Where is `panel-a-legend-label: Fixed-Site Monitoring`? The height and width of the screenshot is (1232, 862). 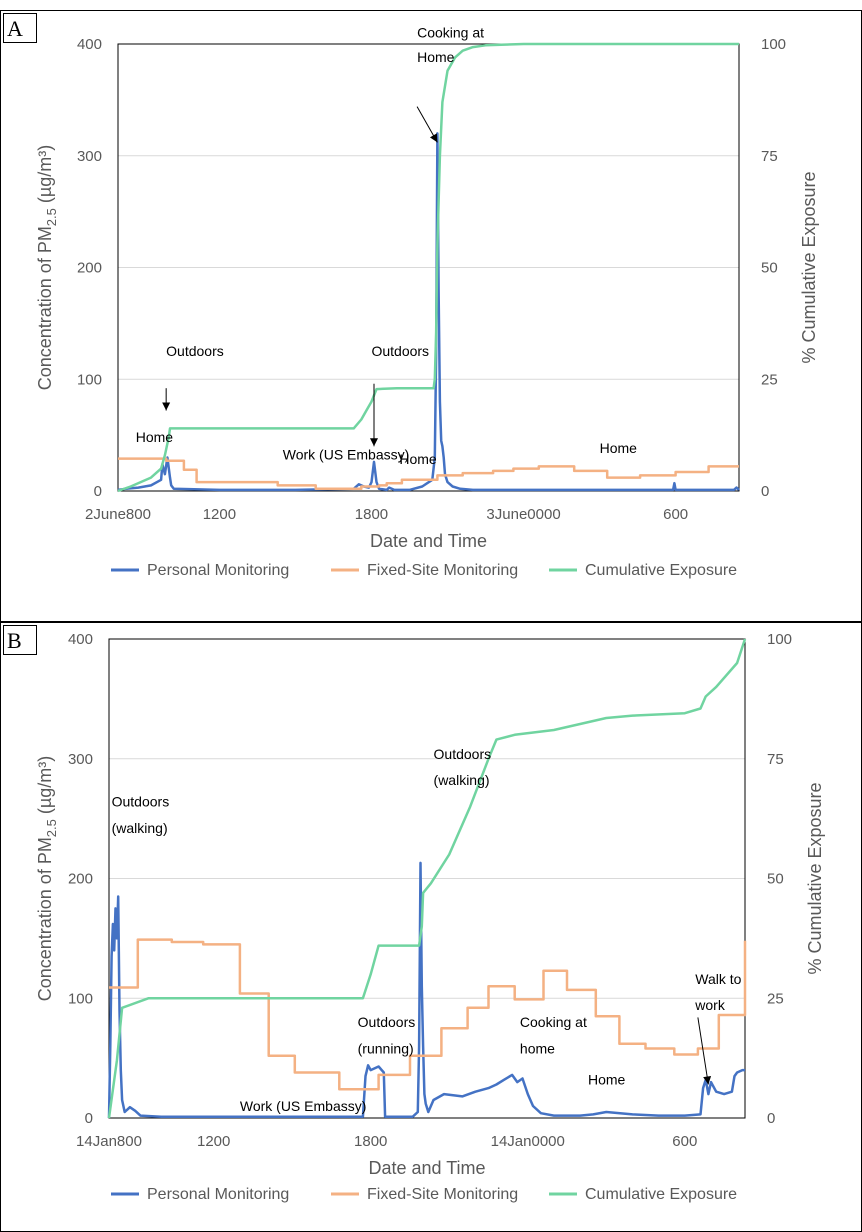
panel-a-legend-label: Fixed-Site Monitoring is located at coordinates (442, 570).